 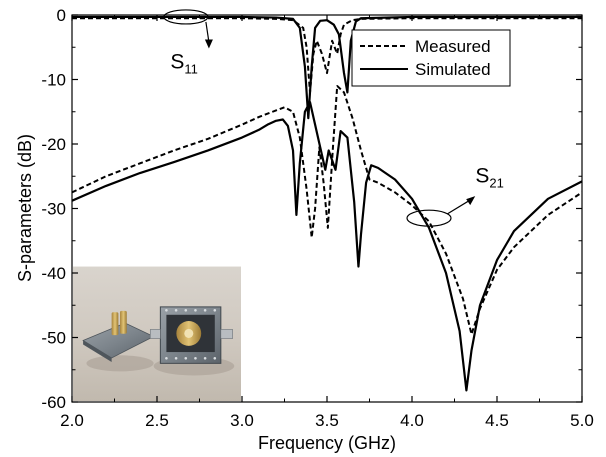 What do you see at coordinates (61, 15) in the screenshot?
I see `y-tick-label: 0` at bounding box center [61, 15].